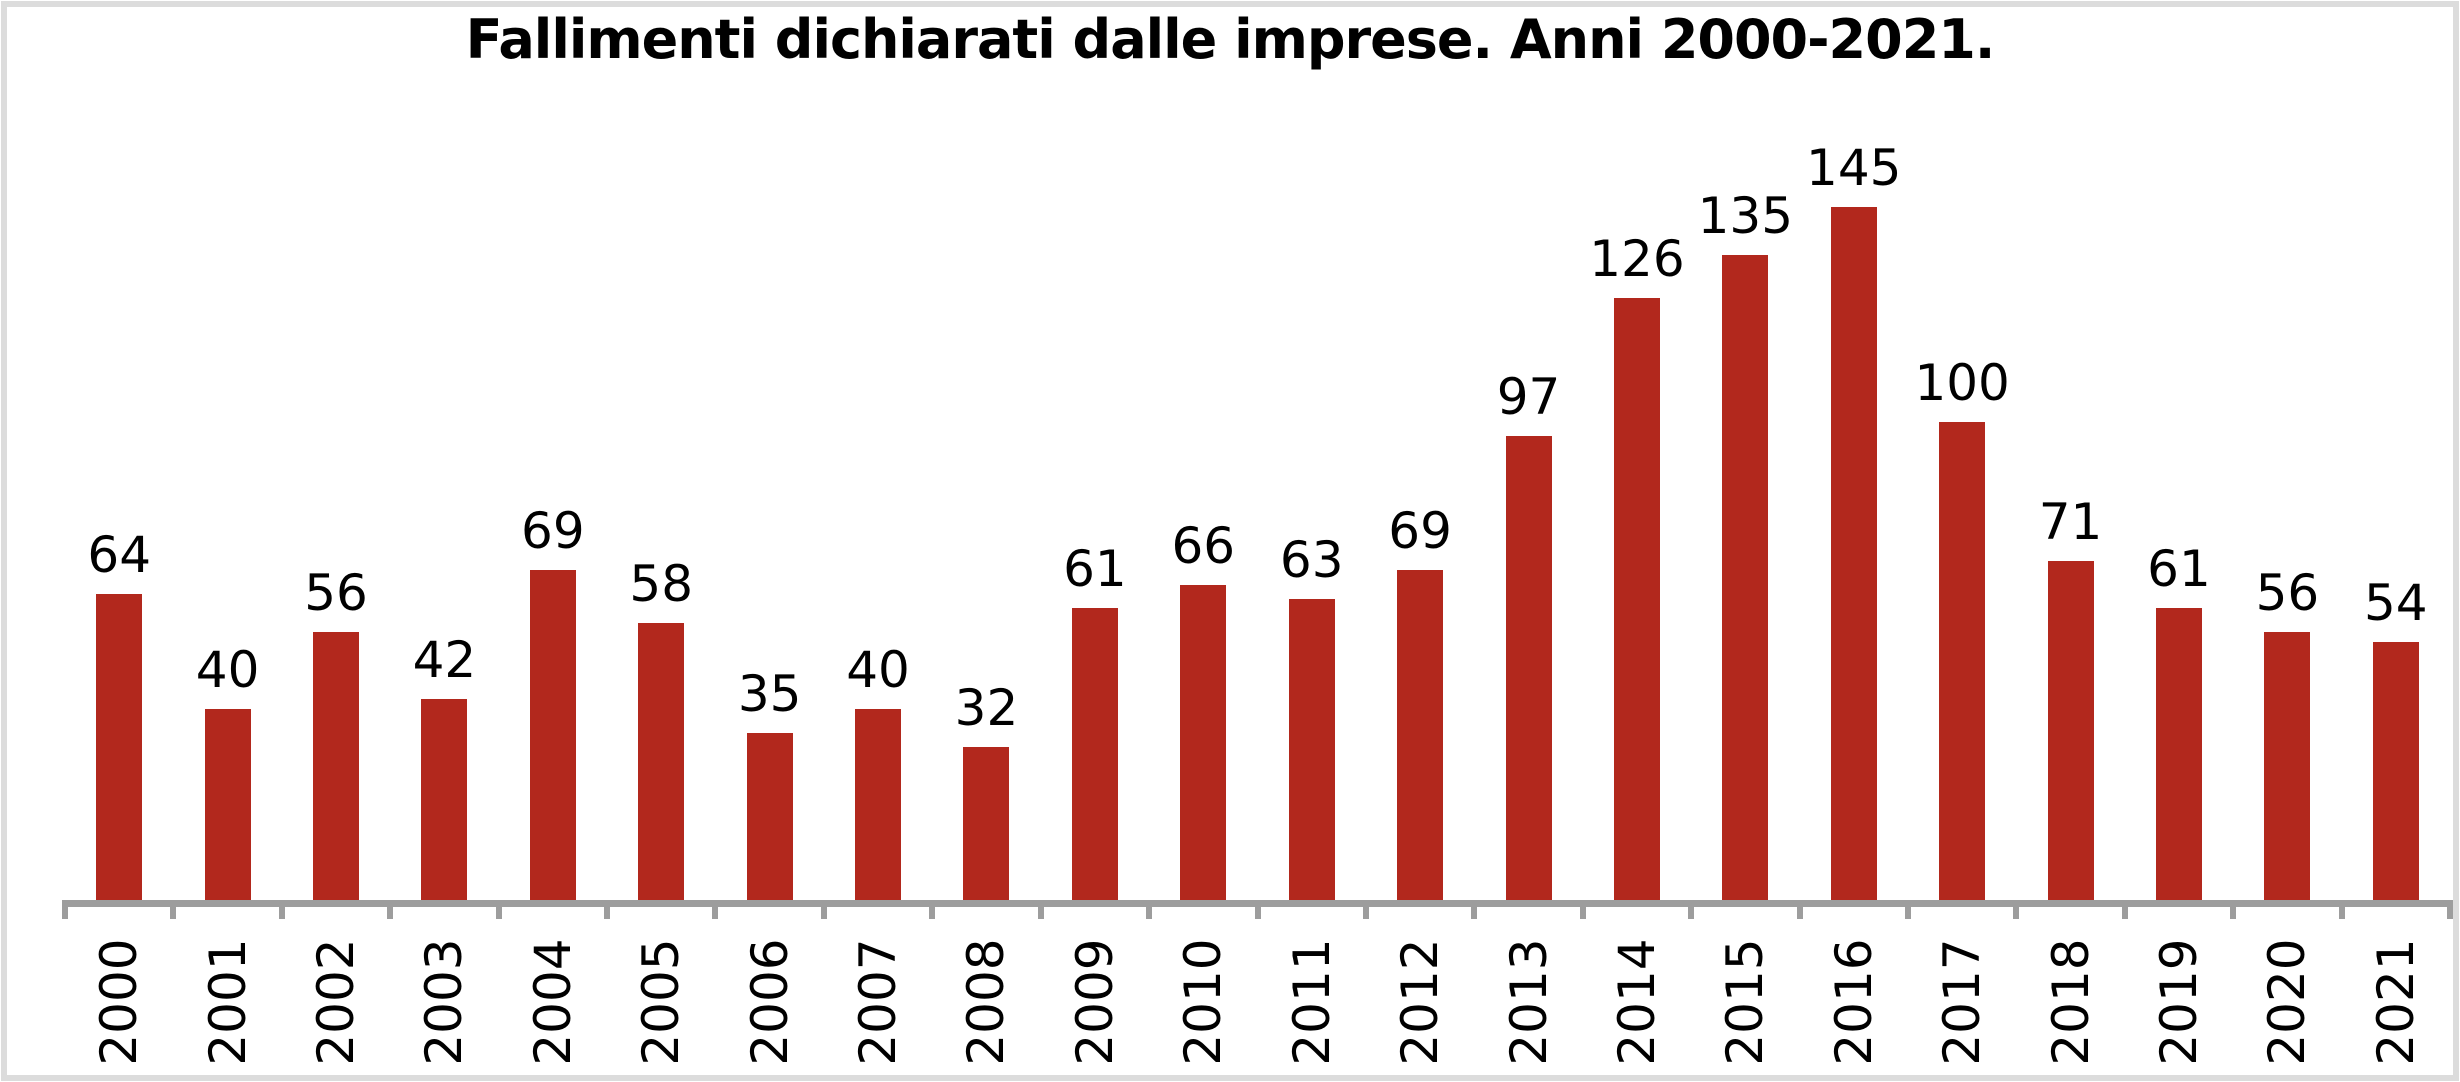 The height and width of the screenshot is (1082, 2460). I want to click on x-axis-year-label-2004: 2004, so click(552, 1002).